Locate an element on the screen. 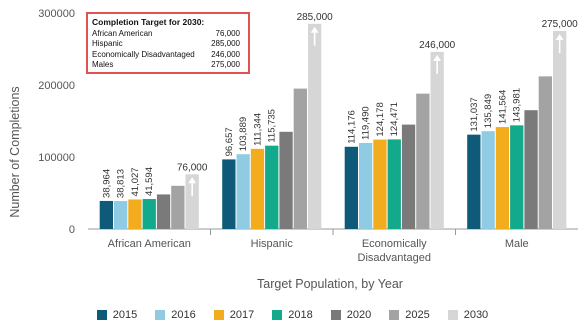  x-tick-label: Male is located at coordinates (517, 244).